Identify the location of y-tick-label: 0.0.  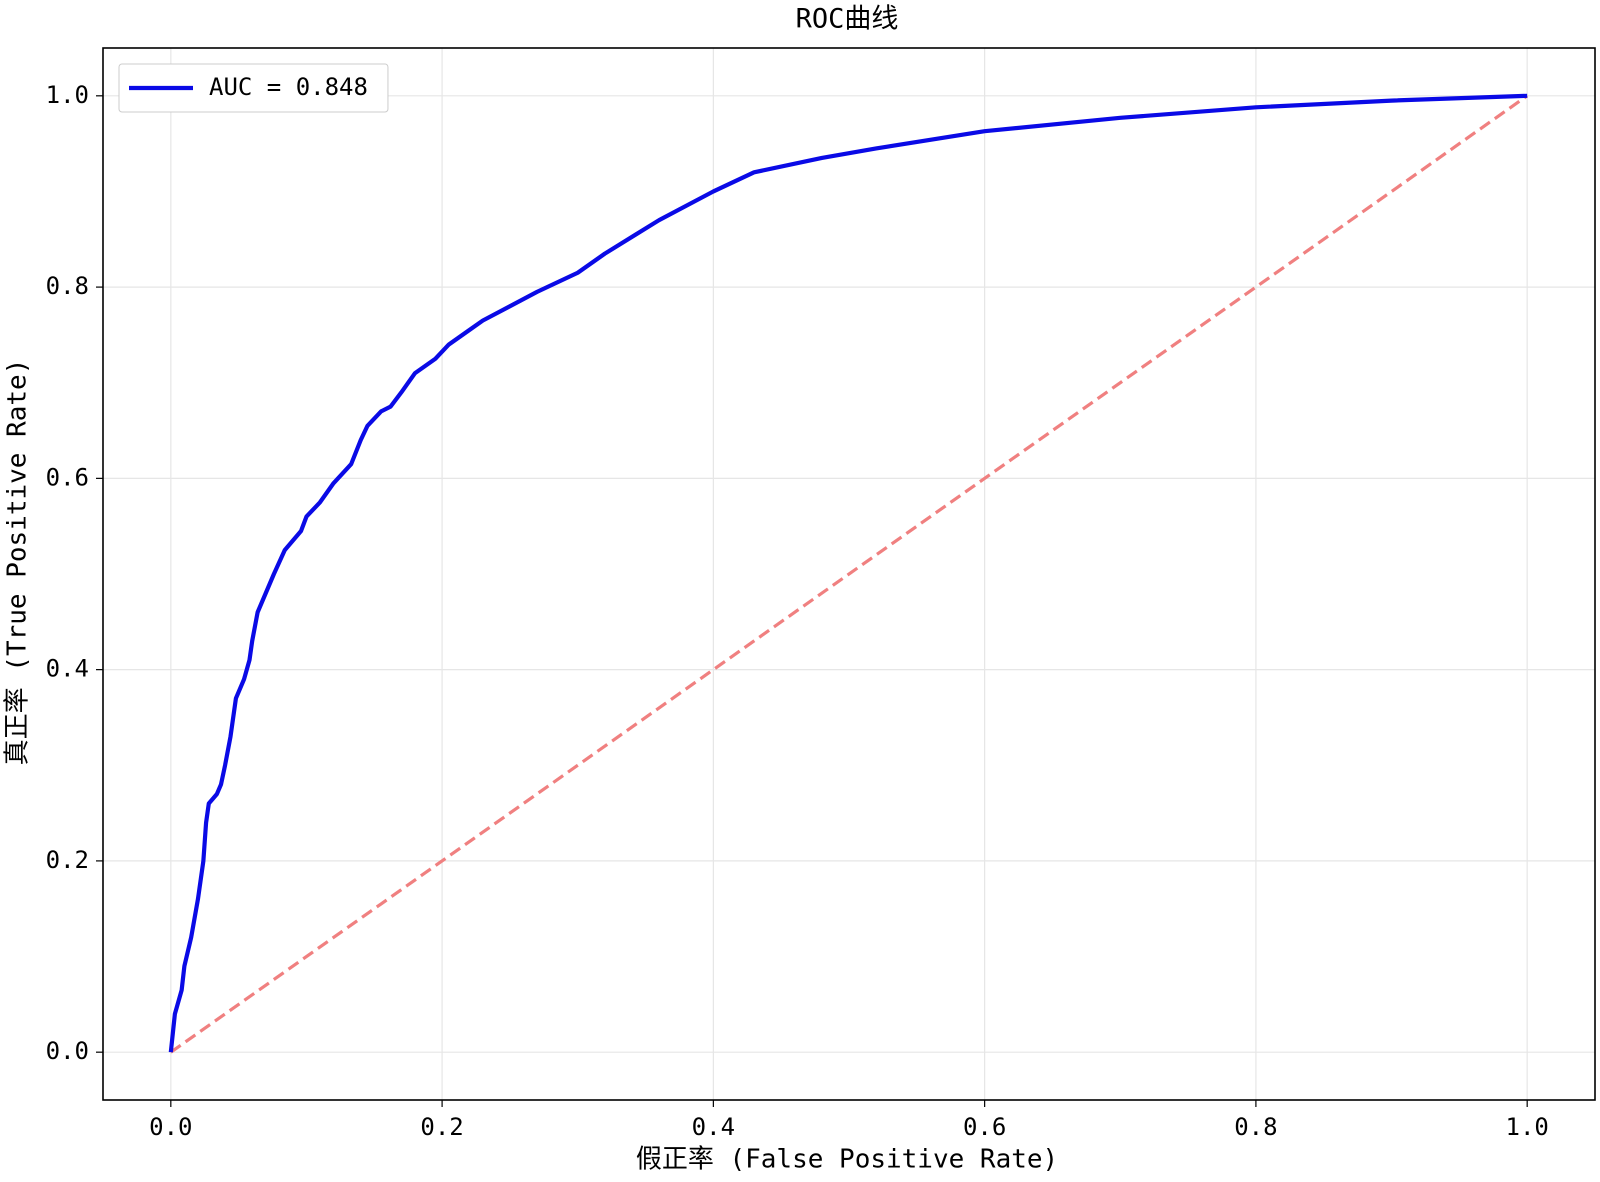
(67, 1051).